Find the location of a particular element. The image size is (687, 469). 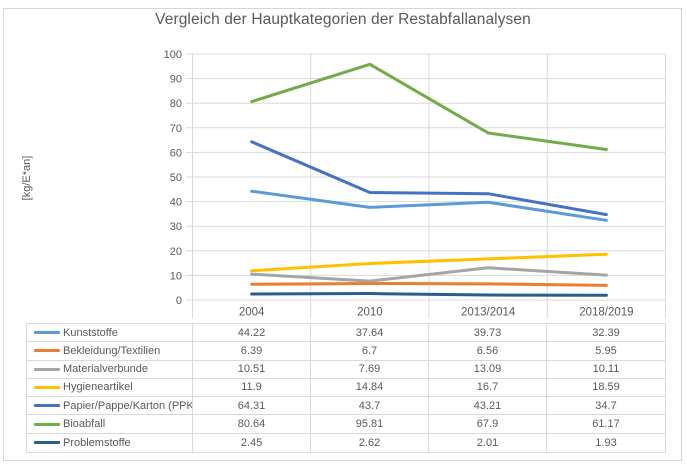

series-name: Bekleidung/Textilien is located at coordinates (112, 350).